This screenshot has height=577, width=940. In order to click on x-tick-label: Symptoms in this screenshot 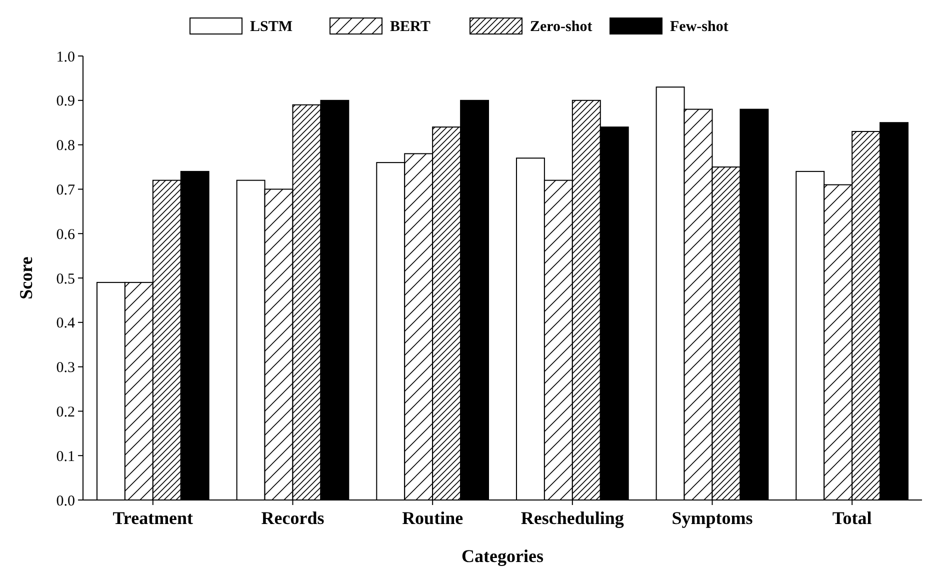, I will do `click(712, 518)`.